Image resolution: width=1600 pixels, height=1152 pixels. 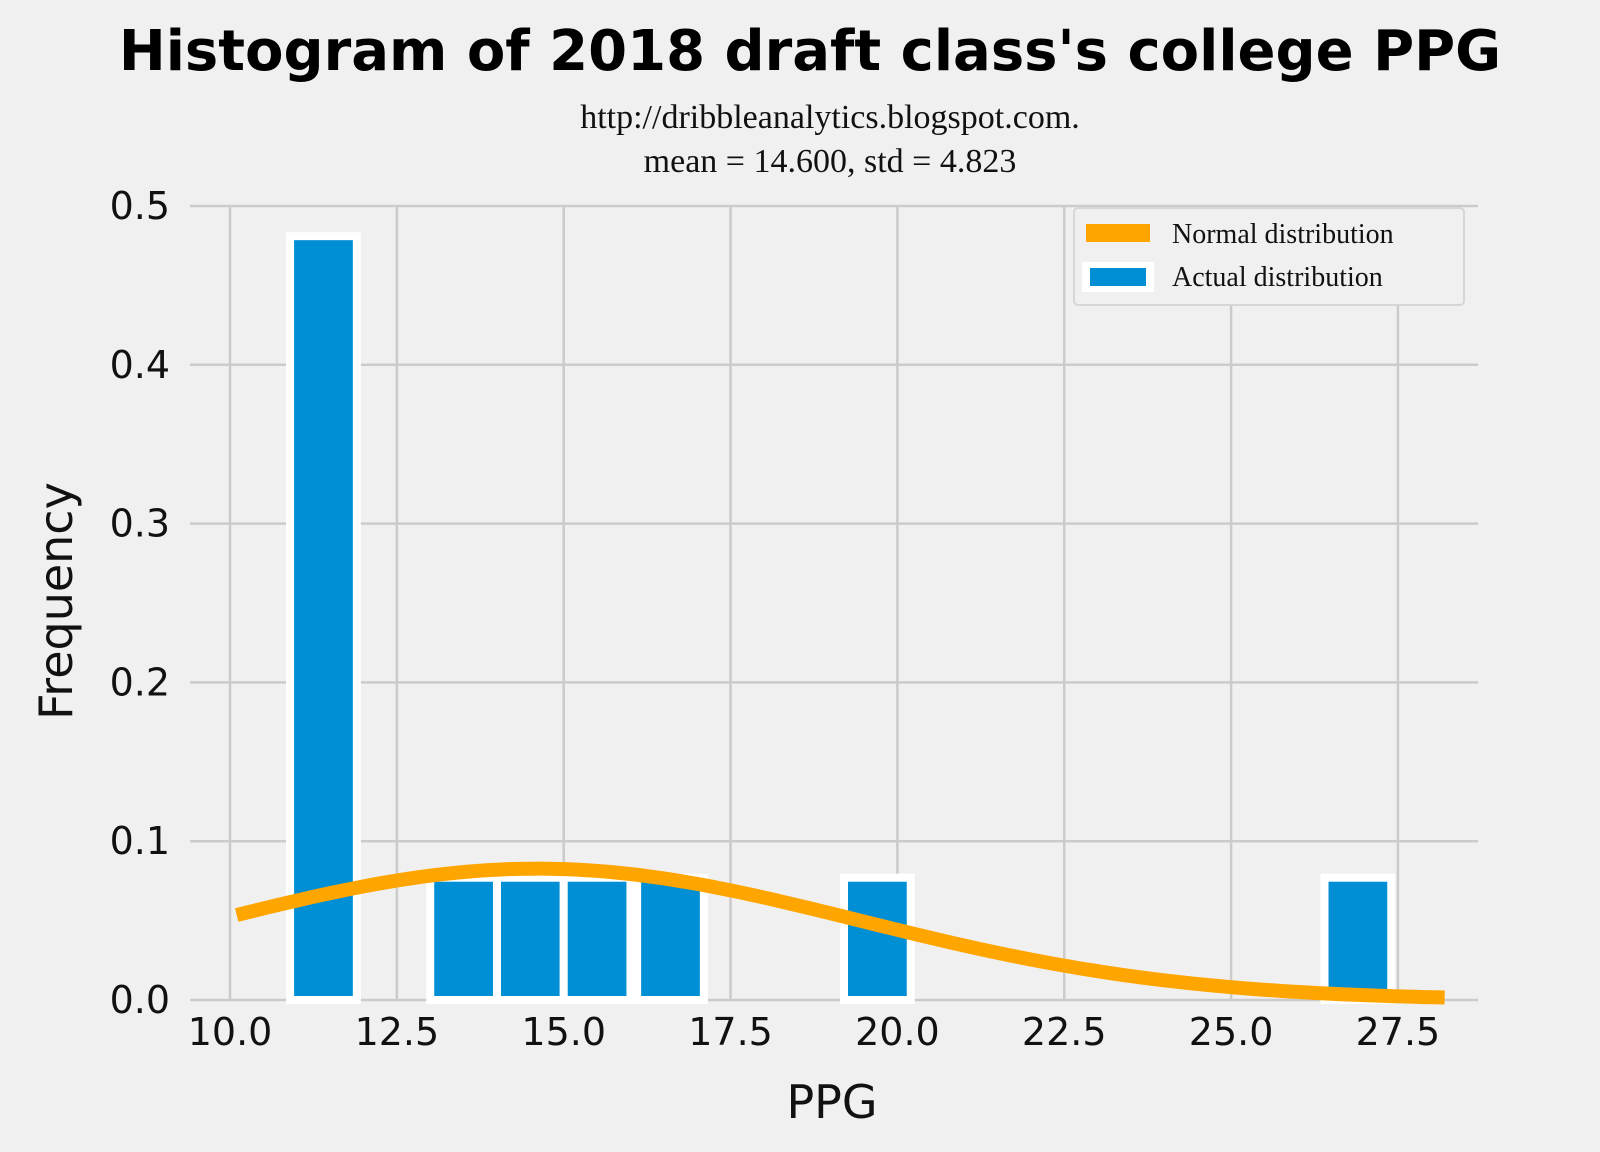 What do you see at coordinates (140, 841) in the screenshot?
I see `y-tick-label: 0.1` at bounding box center [140, 841].